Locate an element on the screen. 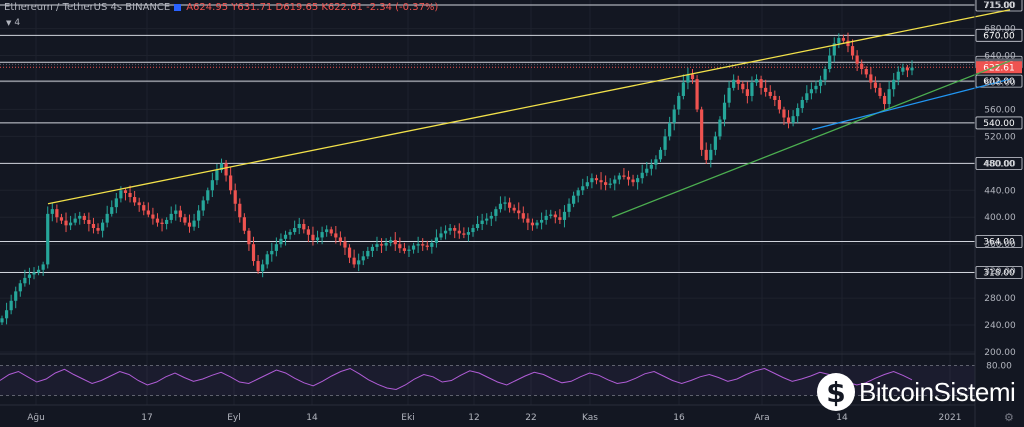 The height and width of the screenshot is (427, 1024). gear-icon: ⚙ is located at coordinates (1009, 417).